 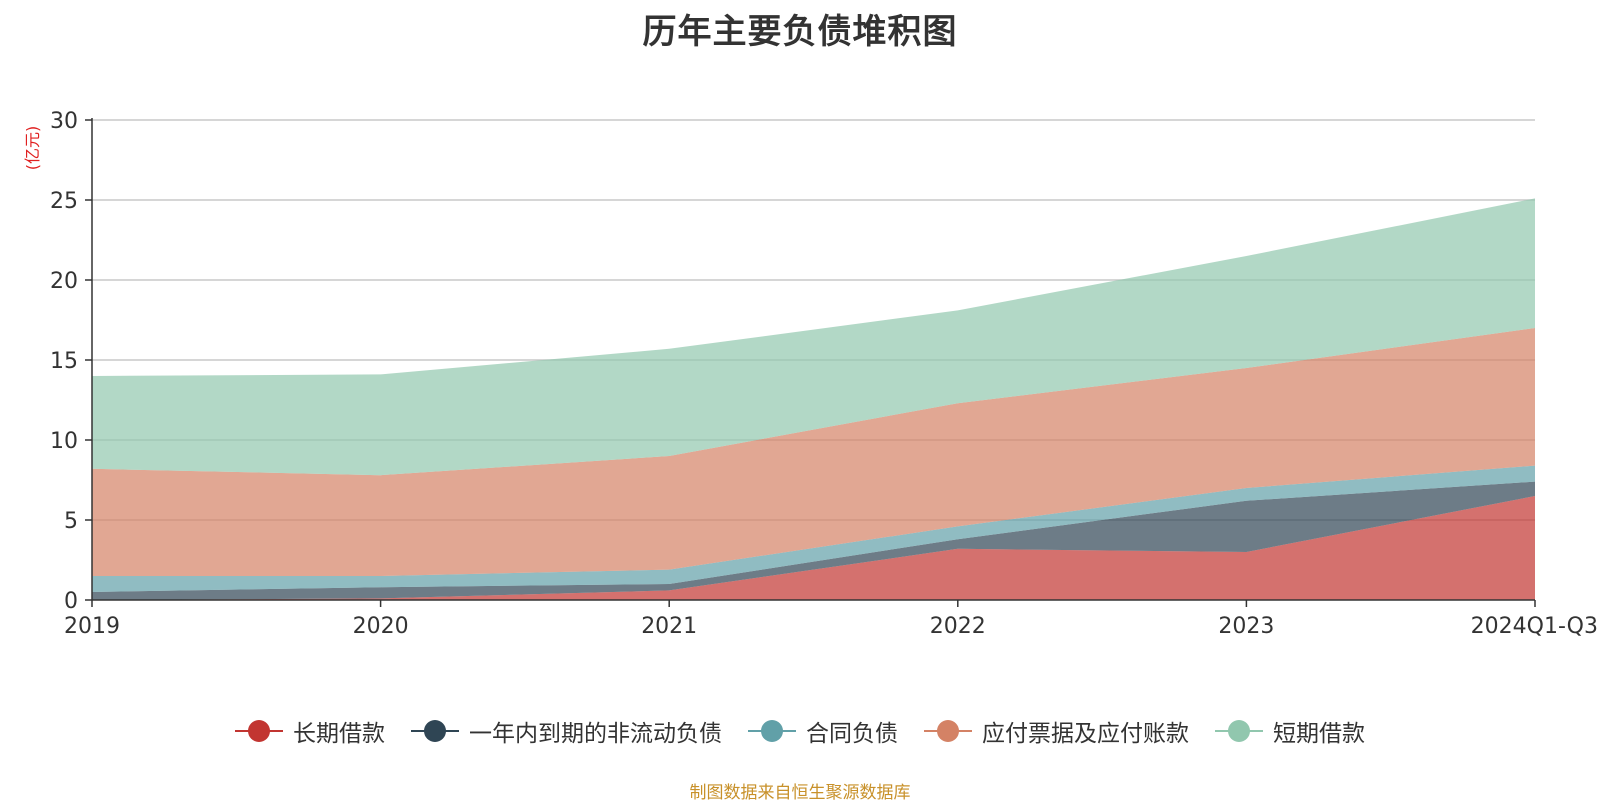 What do you see at coordinates (339, 734) in the screenshot?
I see `legend-label: 长期借款` at bounding box center [339, 734].